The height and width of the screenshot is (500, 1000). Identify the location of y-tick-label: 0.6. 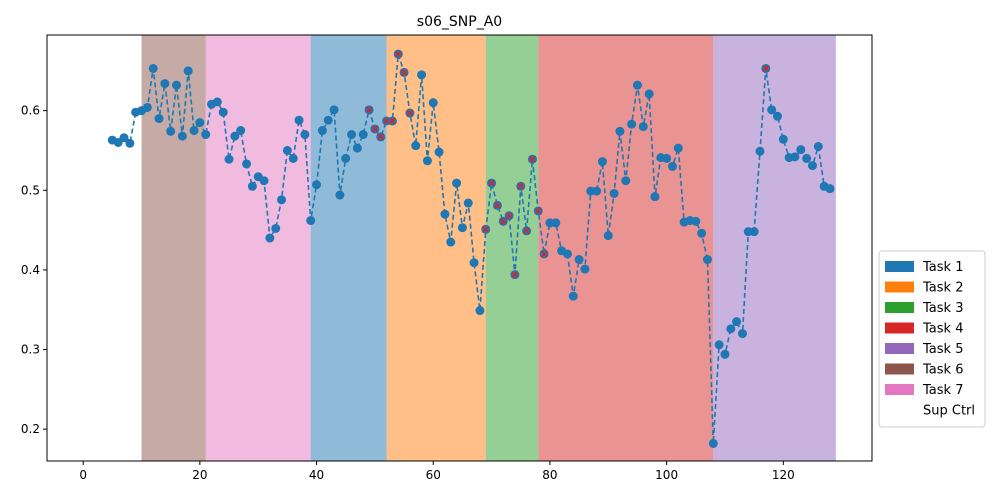
(30, 111).